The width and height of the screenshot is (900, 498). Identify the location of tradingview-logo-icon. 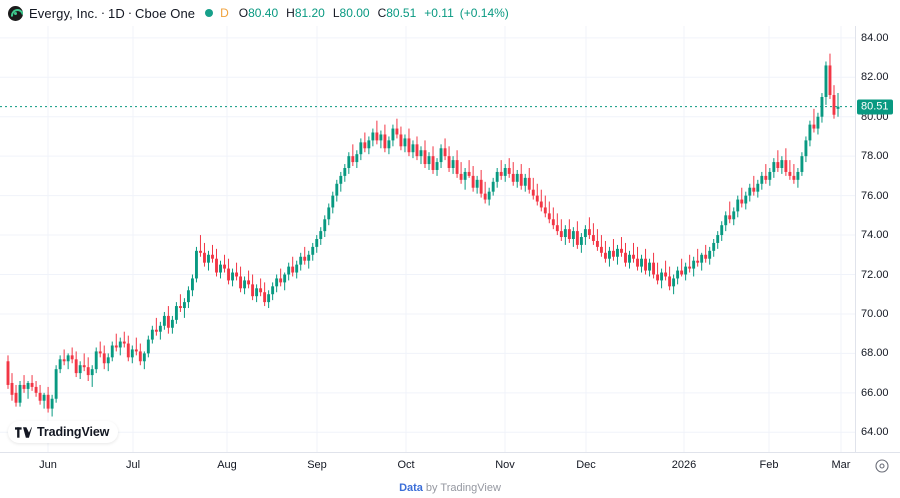
(23, 432).